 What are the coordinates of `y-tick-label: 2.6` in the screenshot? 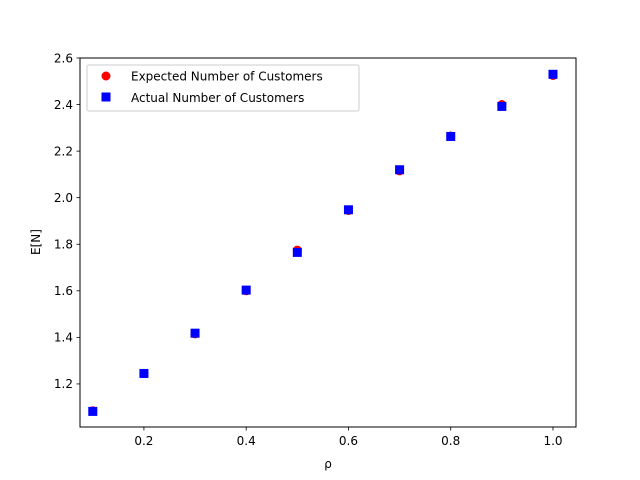 It's located at (63, 58).